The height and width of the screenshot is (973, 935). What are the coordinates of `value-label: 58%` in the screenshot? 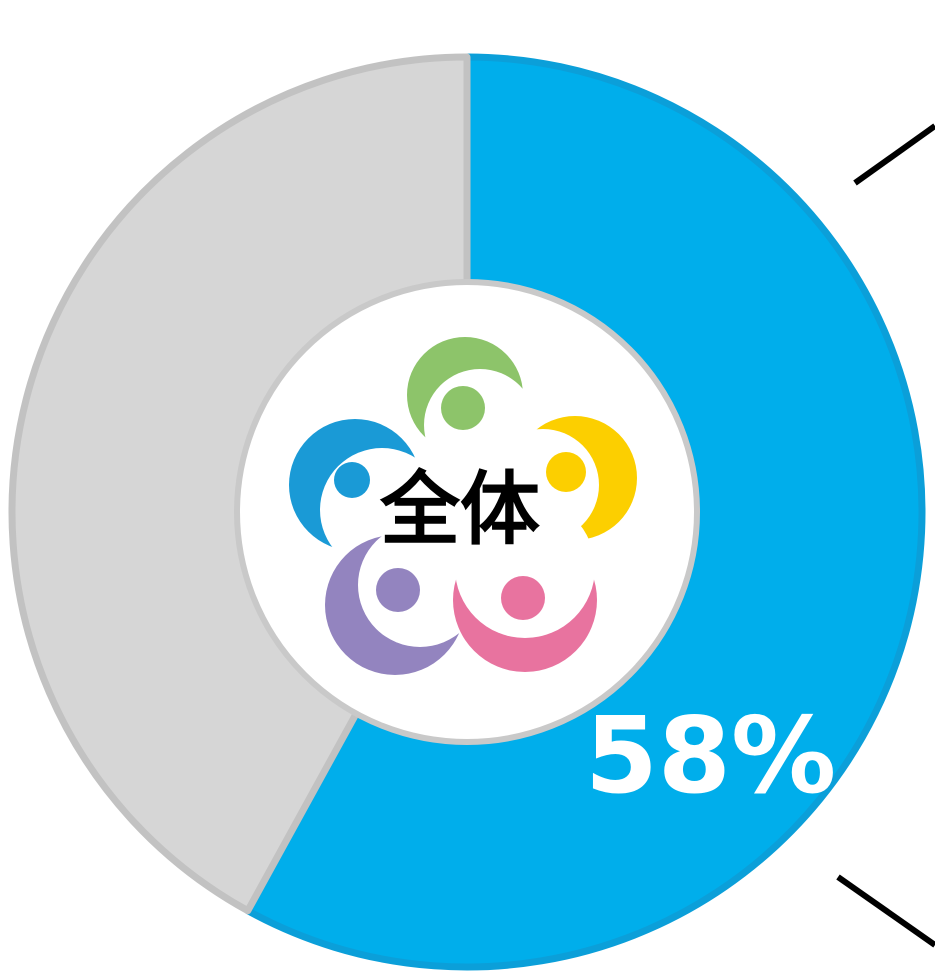 It's located at (710, 756).